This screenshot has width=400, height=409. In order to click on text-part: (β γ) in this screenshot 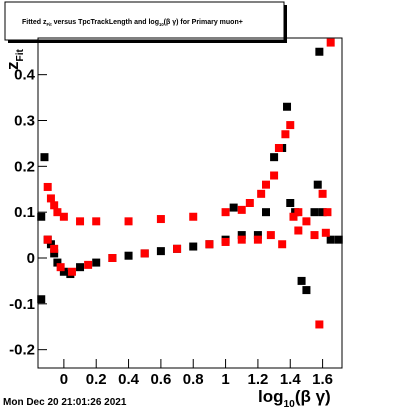, I will do `click(313, 396)`.